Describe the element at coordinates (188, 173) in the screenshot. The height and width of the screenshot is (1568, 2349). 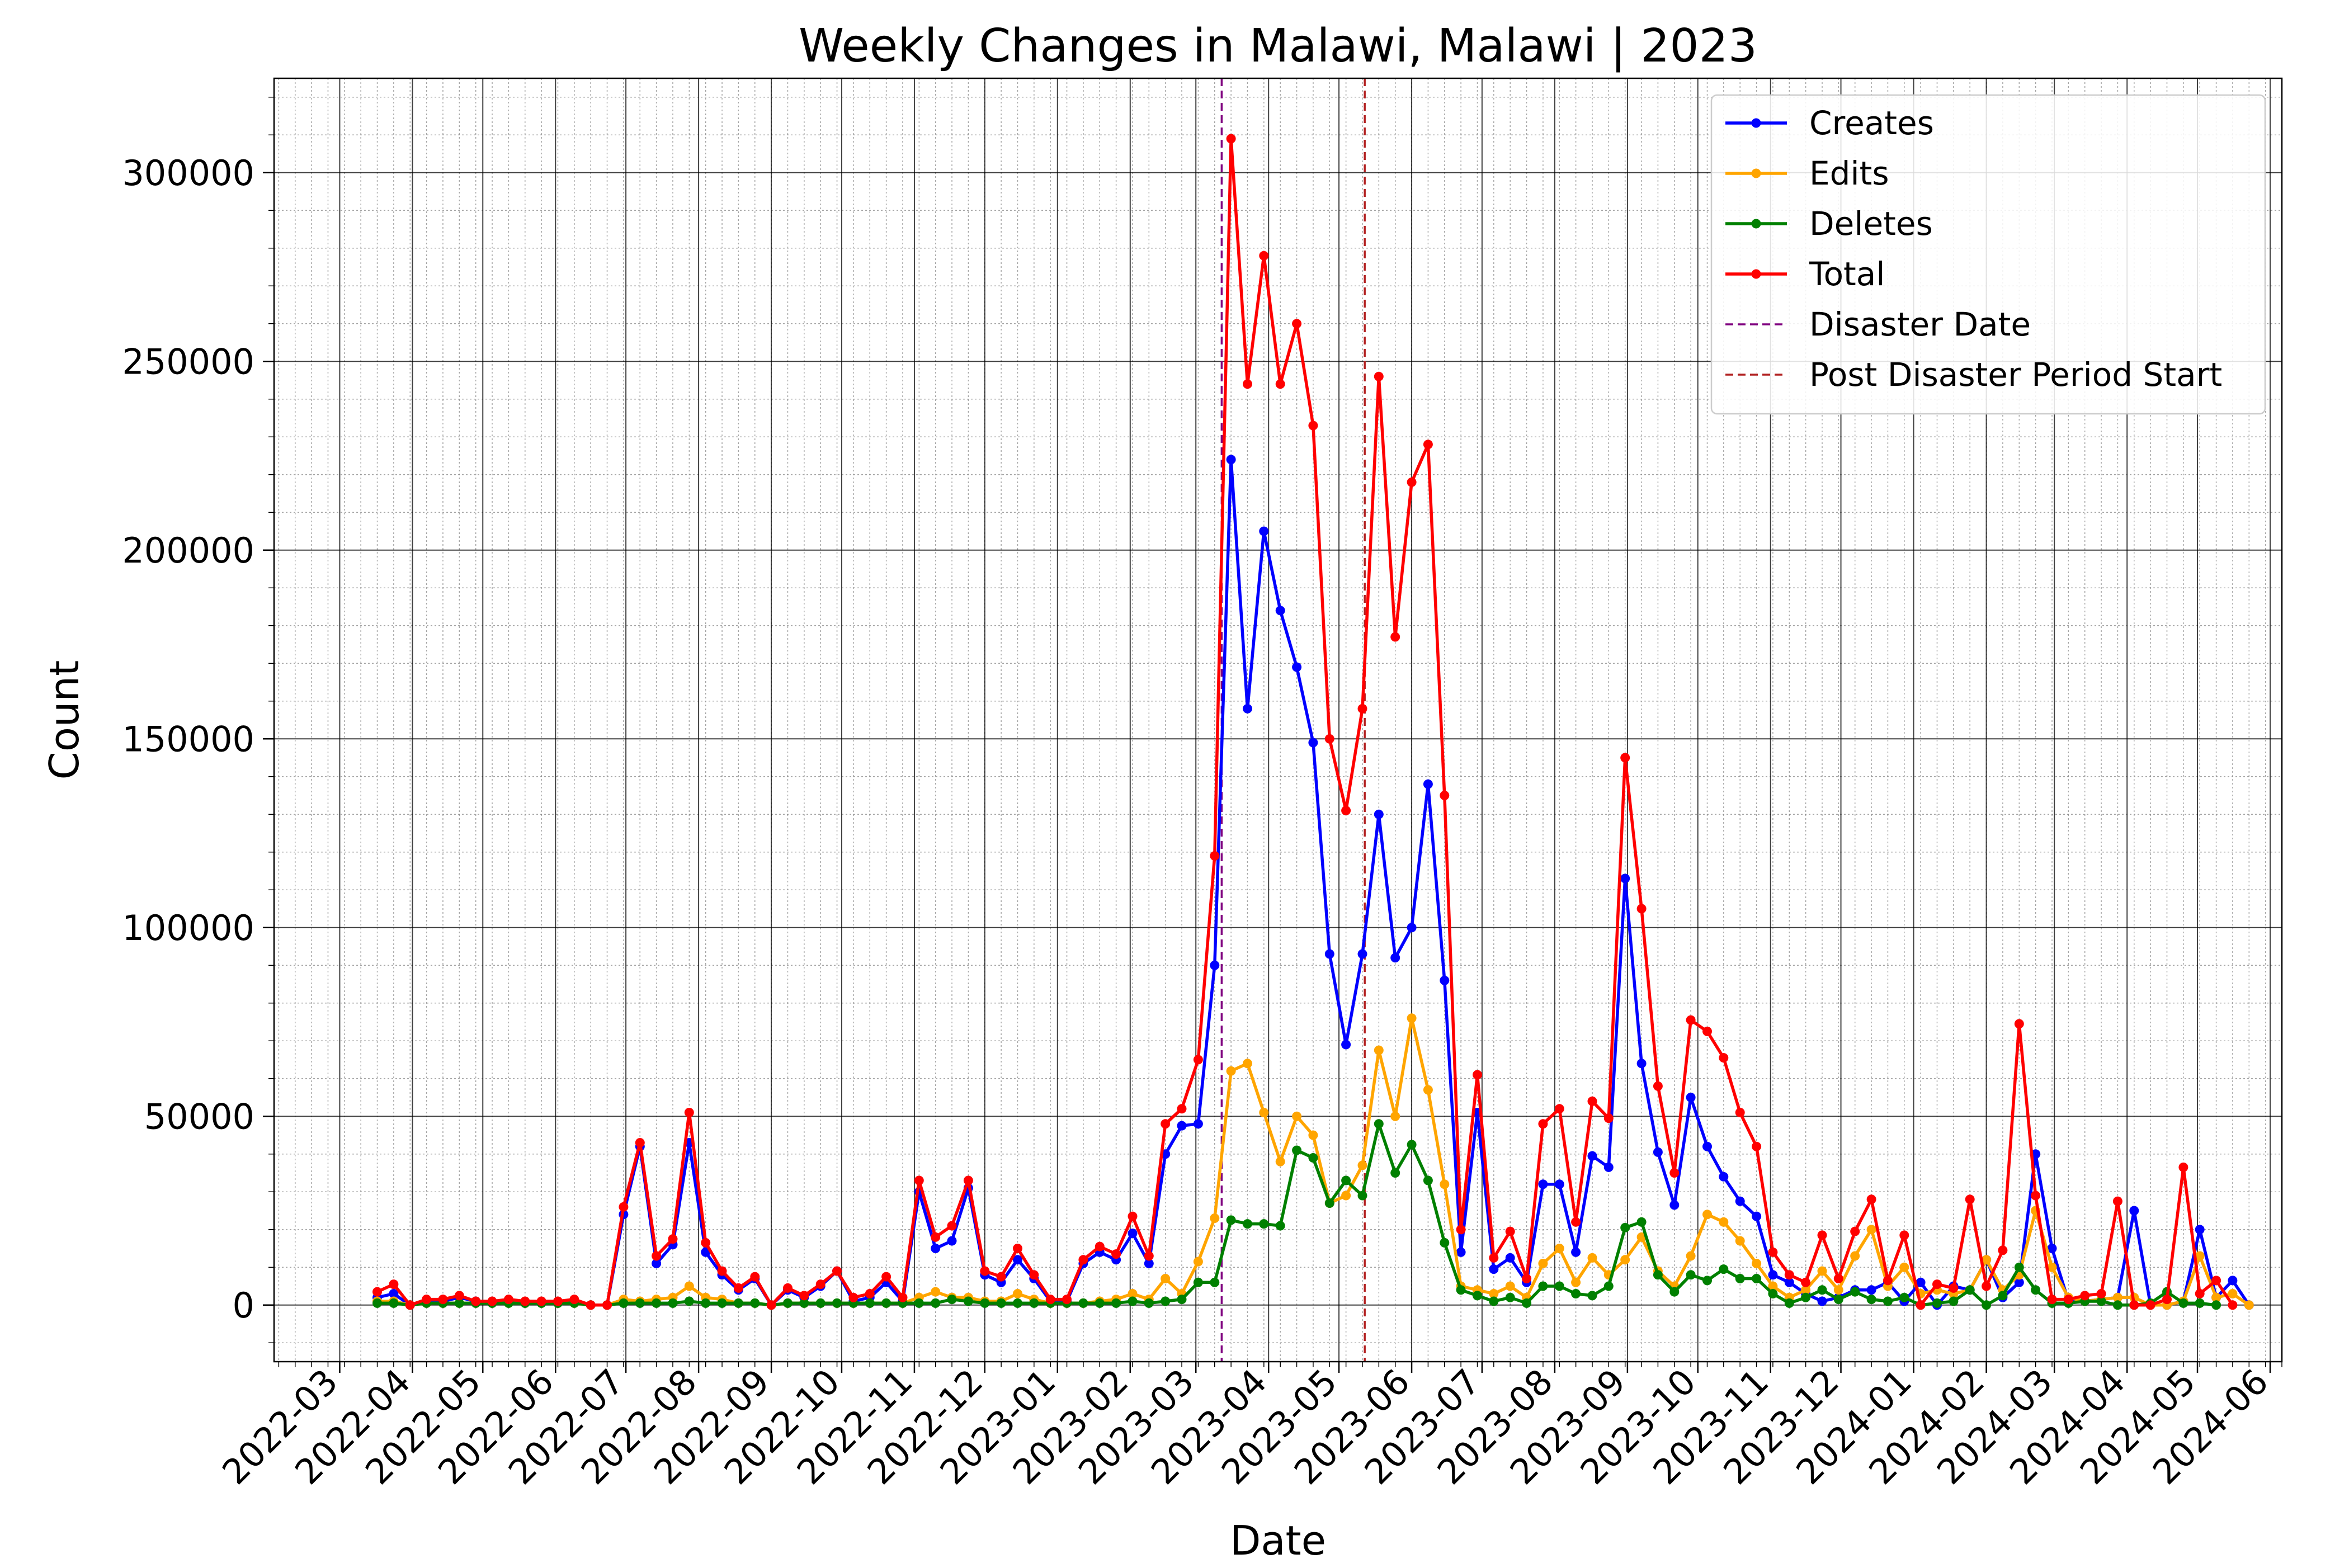
I see `y-tick-label: 300000` at that location.